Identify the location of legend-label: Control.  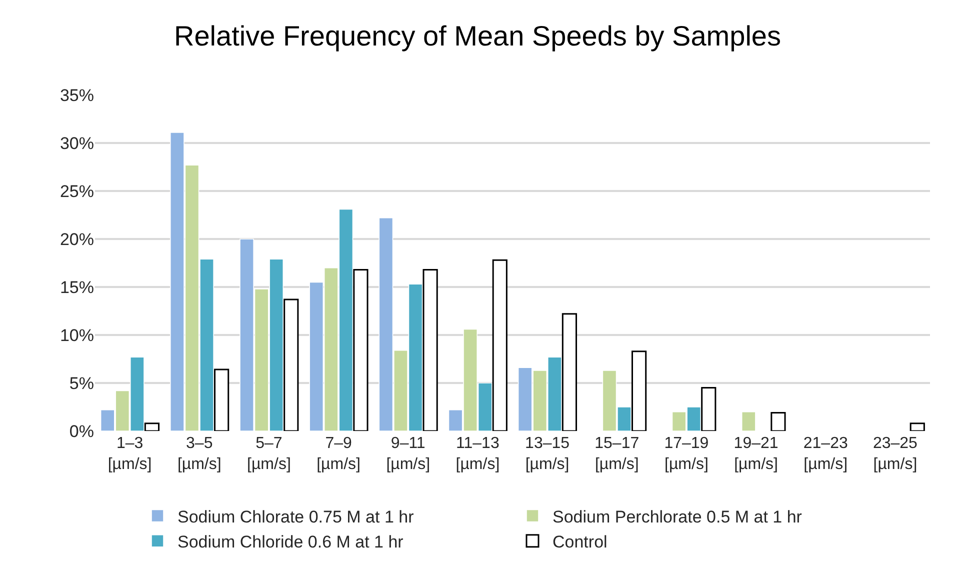
(580, 542).